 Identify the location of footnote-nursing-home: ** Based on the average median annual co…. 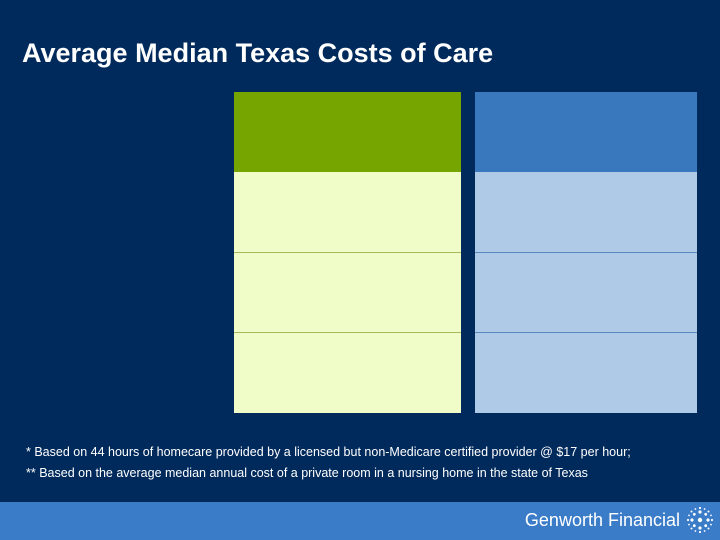
(307, 473).